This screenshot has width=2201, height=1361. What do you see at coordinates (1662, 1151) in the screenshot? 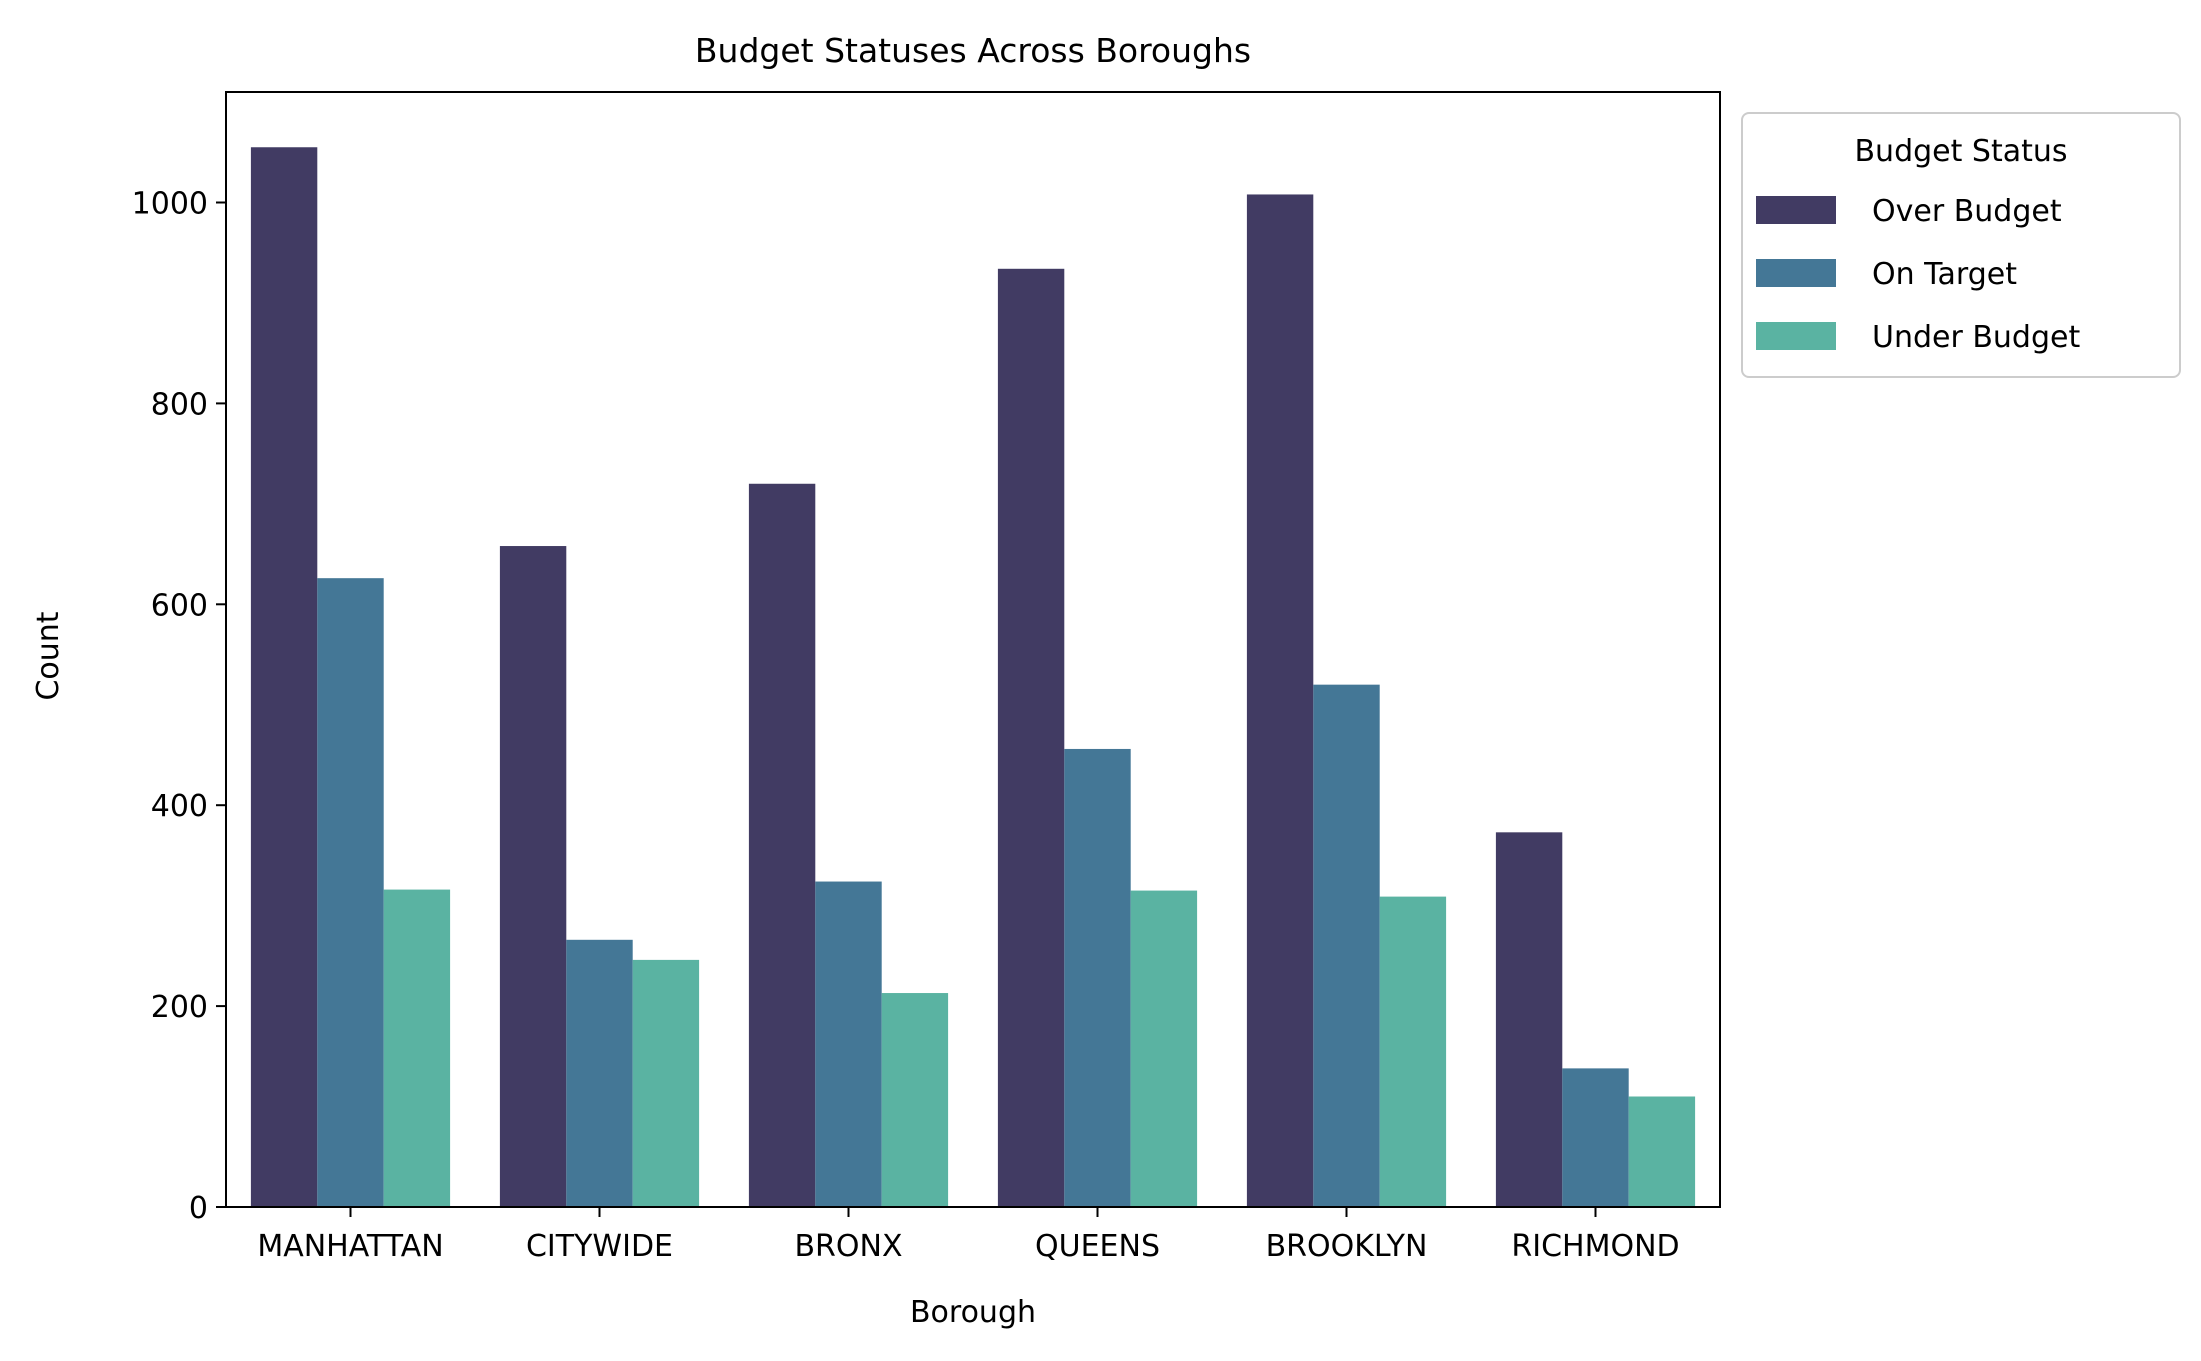
I see `bar-under-budget-richmond` at bounding box center [1662, 1151].